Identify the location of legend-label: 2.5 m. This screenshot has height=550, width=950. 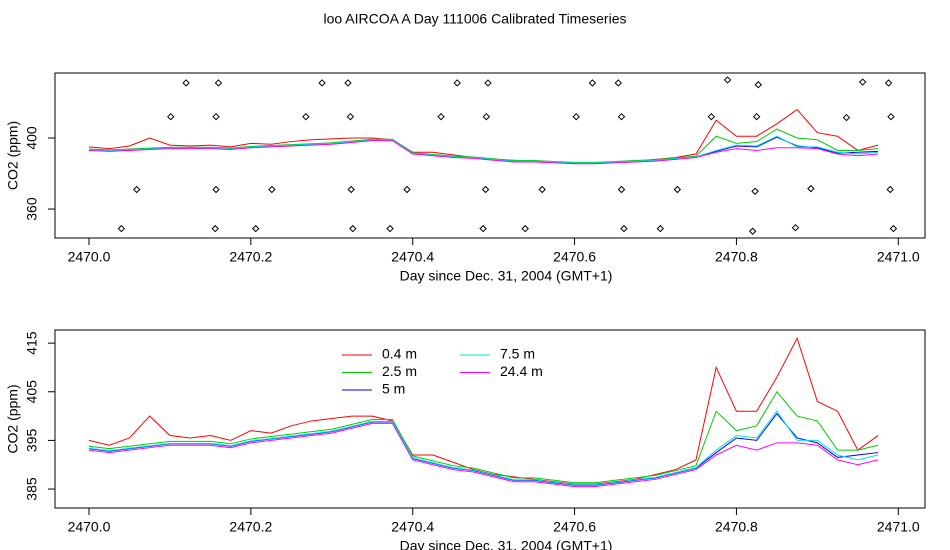
(399, 371).